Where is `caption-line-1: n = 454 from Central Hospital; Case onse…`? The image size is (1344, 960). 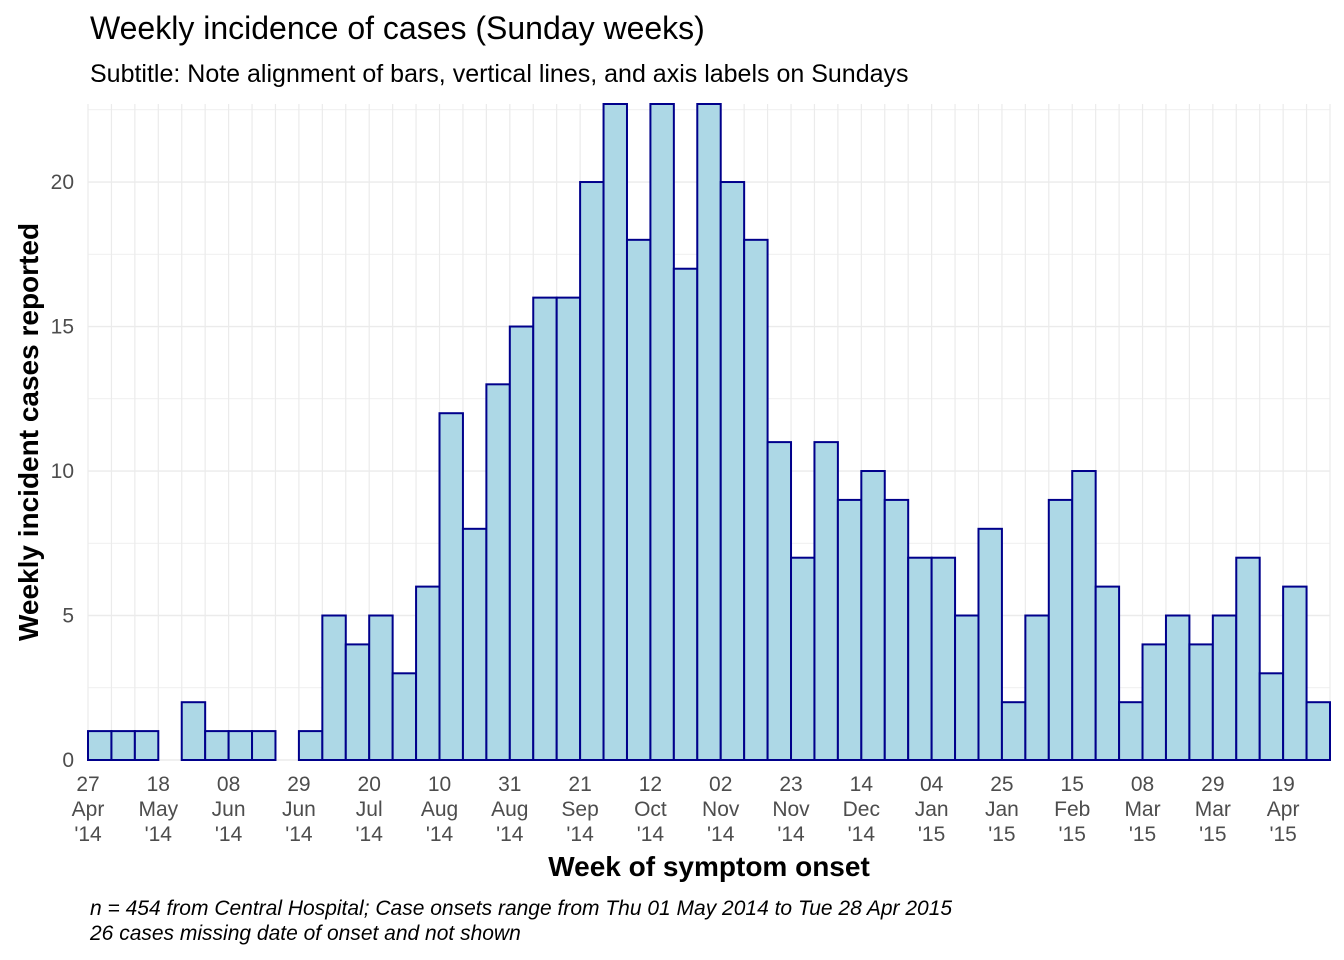
caption-line-1: n = 454 from Central Hospital; Case onse… is located at coordinates (521, 908).